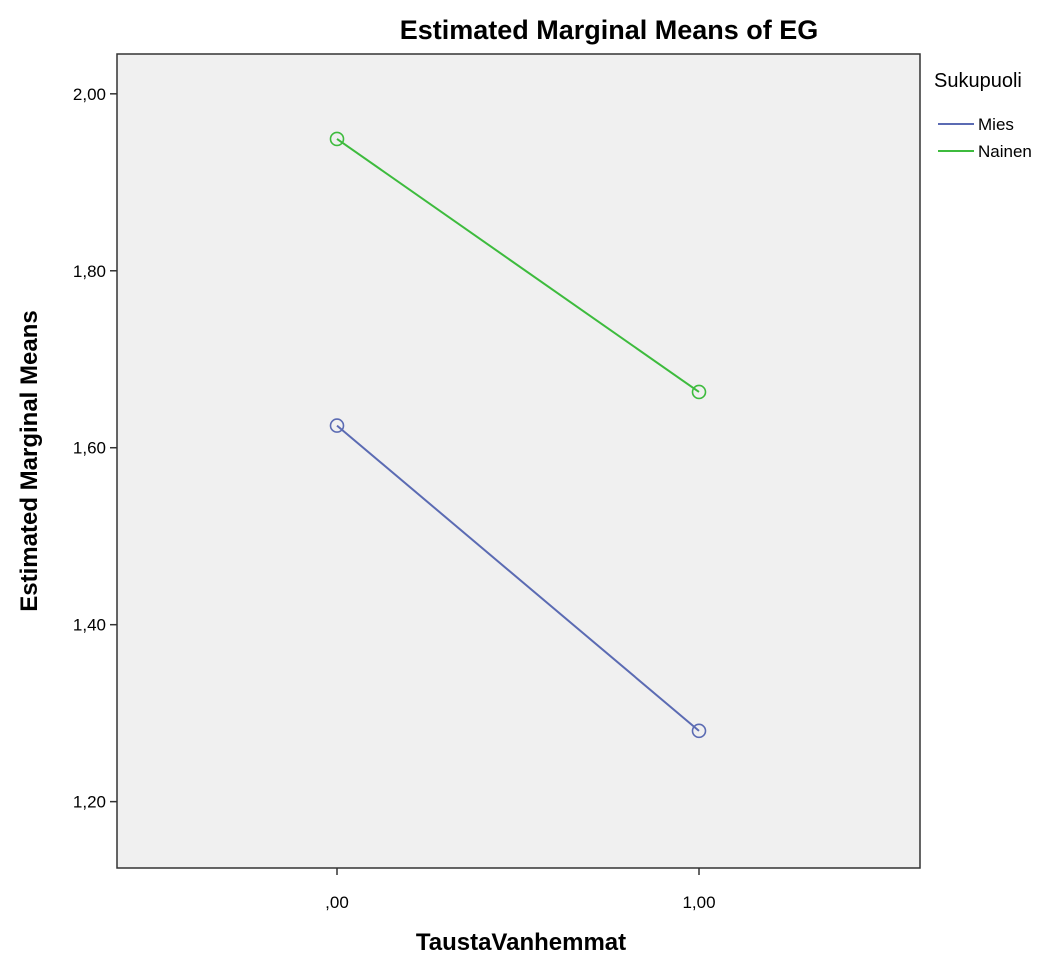 This screenshot has width=1053, height=956. I want to click on y-tick-label: 1,40, so click(89, 625).